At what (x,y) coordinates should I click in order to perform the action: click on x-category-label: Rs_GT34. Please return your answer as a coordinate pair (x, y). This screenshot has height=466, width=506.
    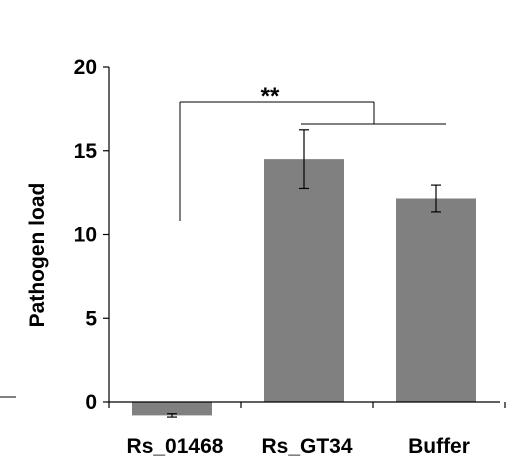
    Looking at the image, I should click on (306, 446).